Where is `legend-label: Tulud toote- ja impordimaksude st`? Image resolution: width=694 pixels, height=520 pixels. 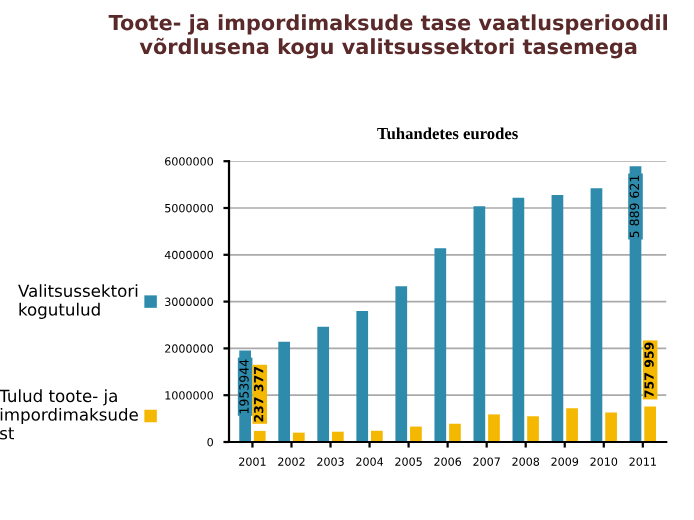 legend-label: Tulud toote- ja impordimaksude st is located at coordinates (69, 414).